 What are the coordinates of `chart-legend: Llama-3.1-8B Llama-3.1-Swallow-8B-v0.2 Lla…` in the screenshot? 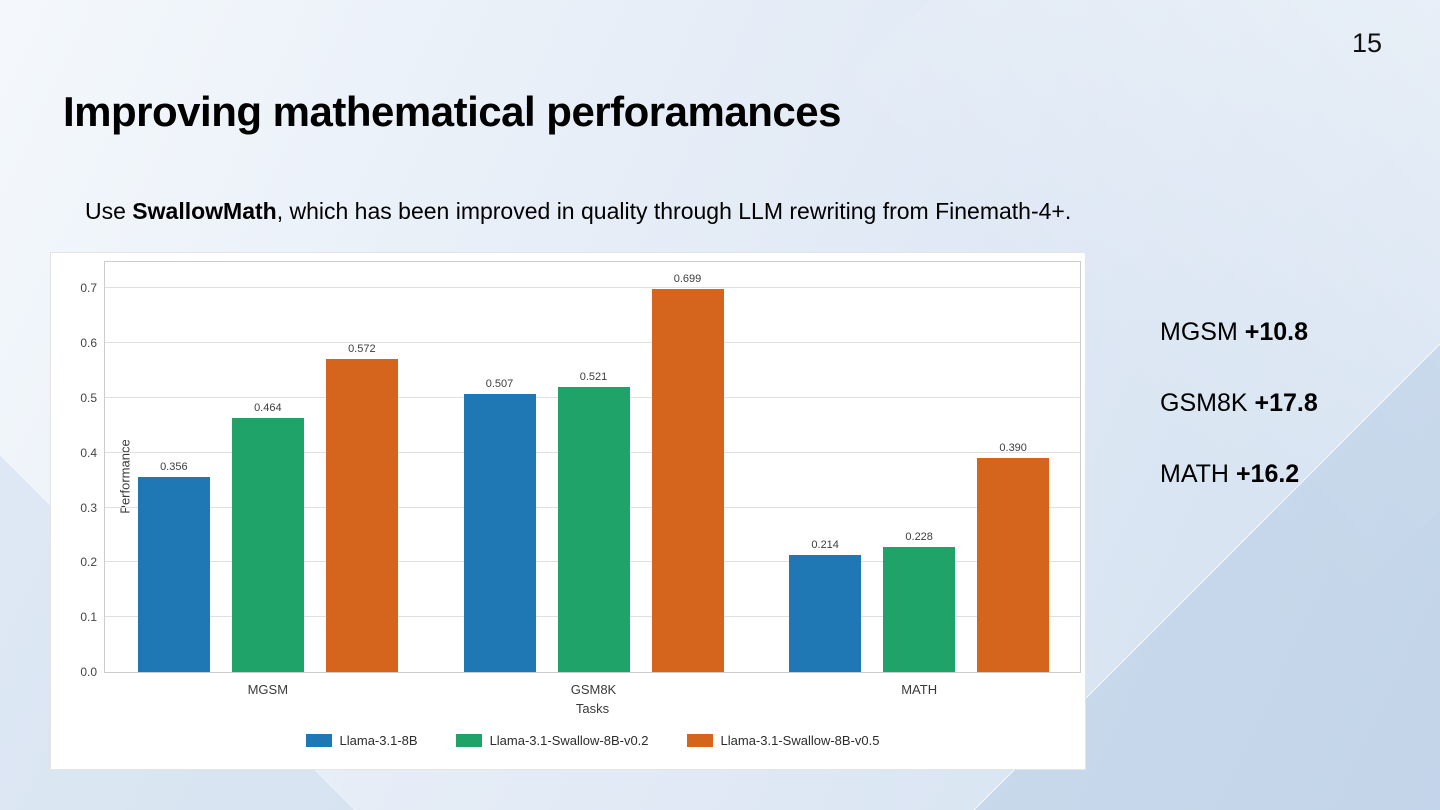 It's located at (592, 740).